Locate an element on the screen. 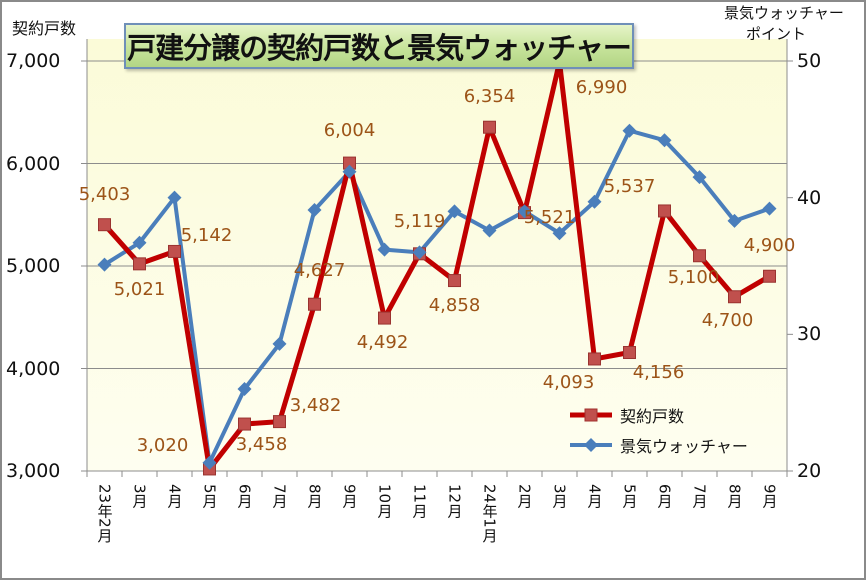 This screenshot has width=866, height=580. y-tick-label: 5,000 is located at coordinates (33, 266).